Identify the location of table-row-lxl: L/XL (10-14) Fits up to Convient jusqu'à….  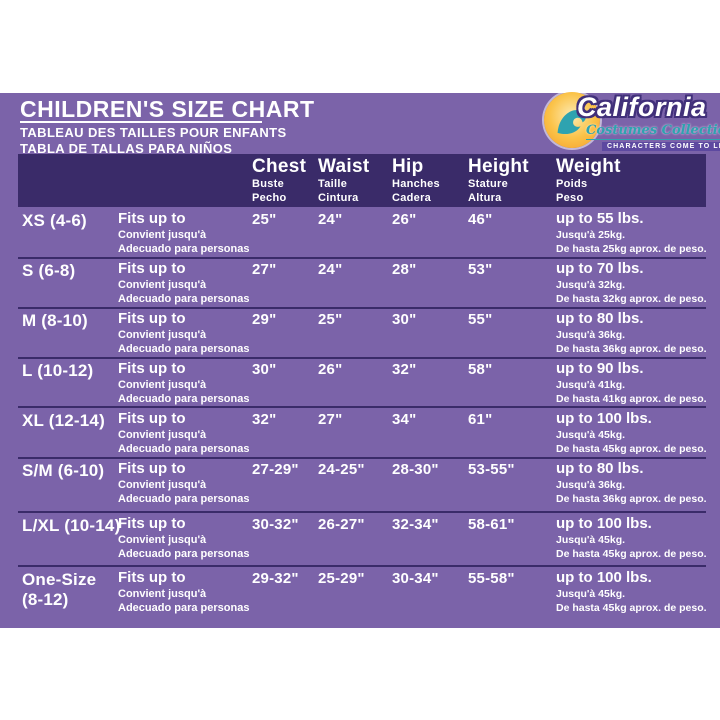
(360, 541).